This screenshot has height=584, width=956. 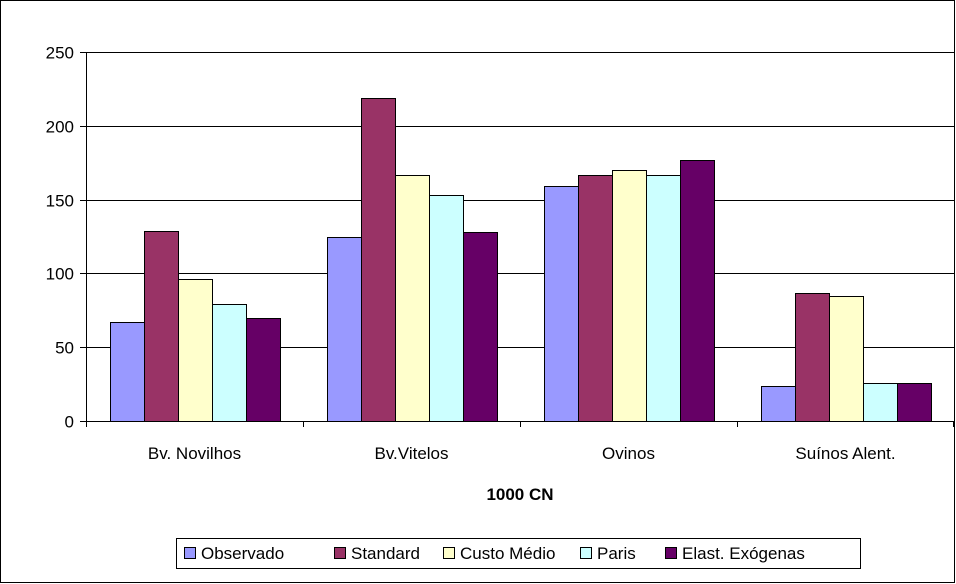 What do you see at coordinates (519, 494) in the screenshot?
I see `x-axis-label: 1000 CN` at bounding box center [519, 494].